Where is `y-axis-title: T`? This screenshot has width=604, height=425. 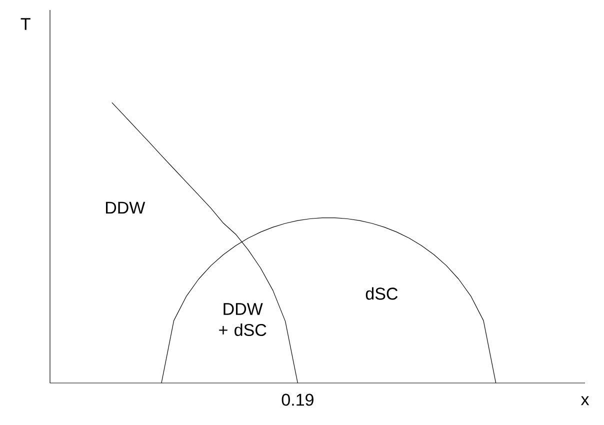
y-axis-title: T is located at coordinates (25, 24).